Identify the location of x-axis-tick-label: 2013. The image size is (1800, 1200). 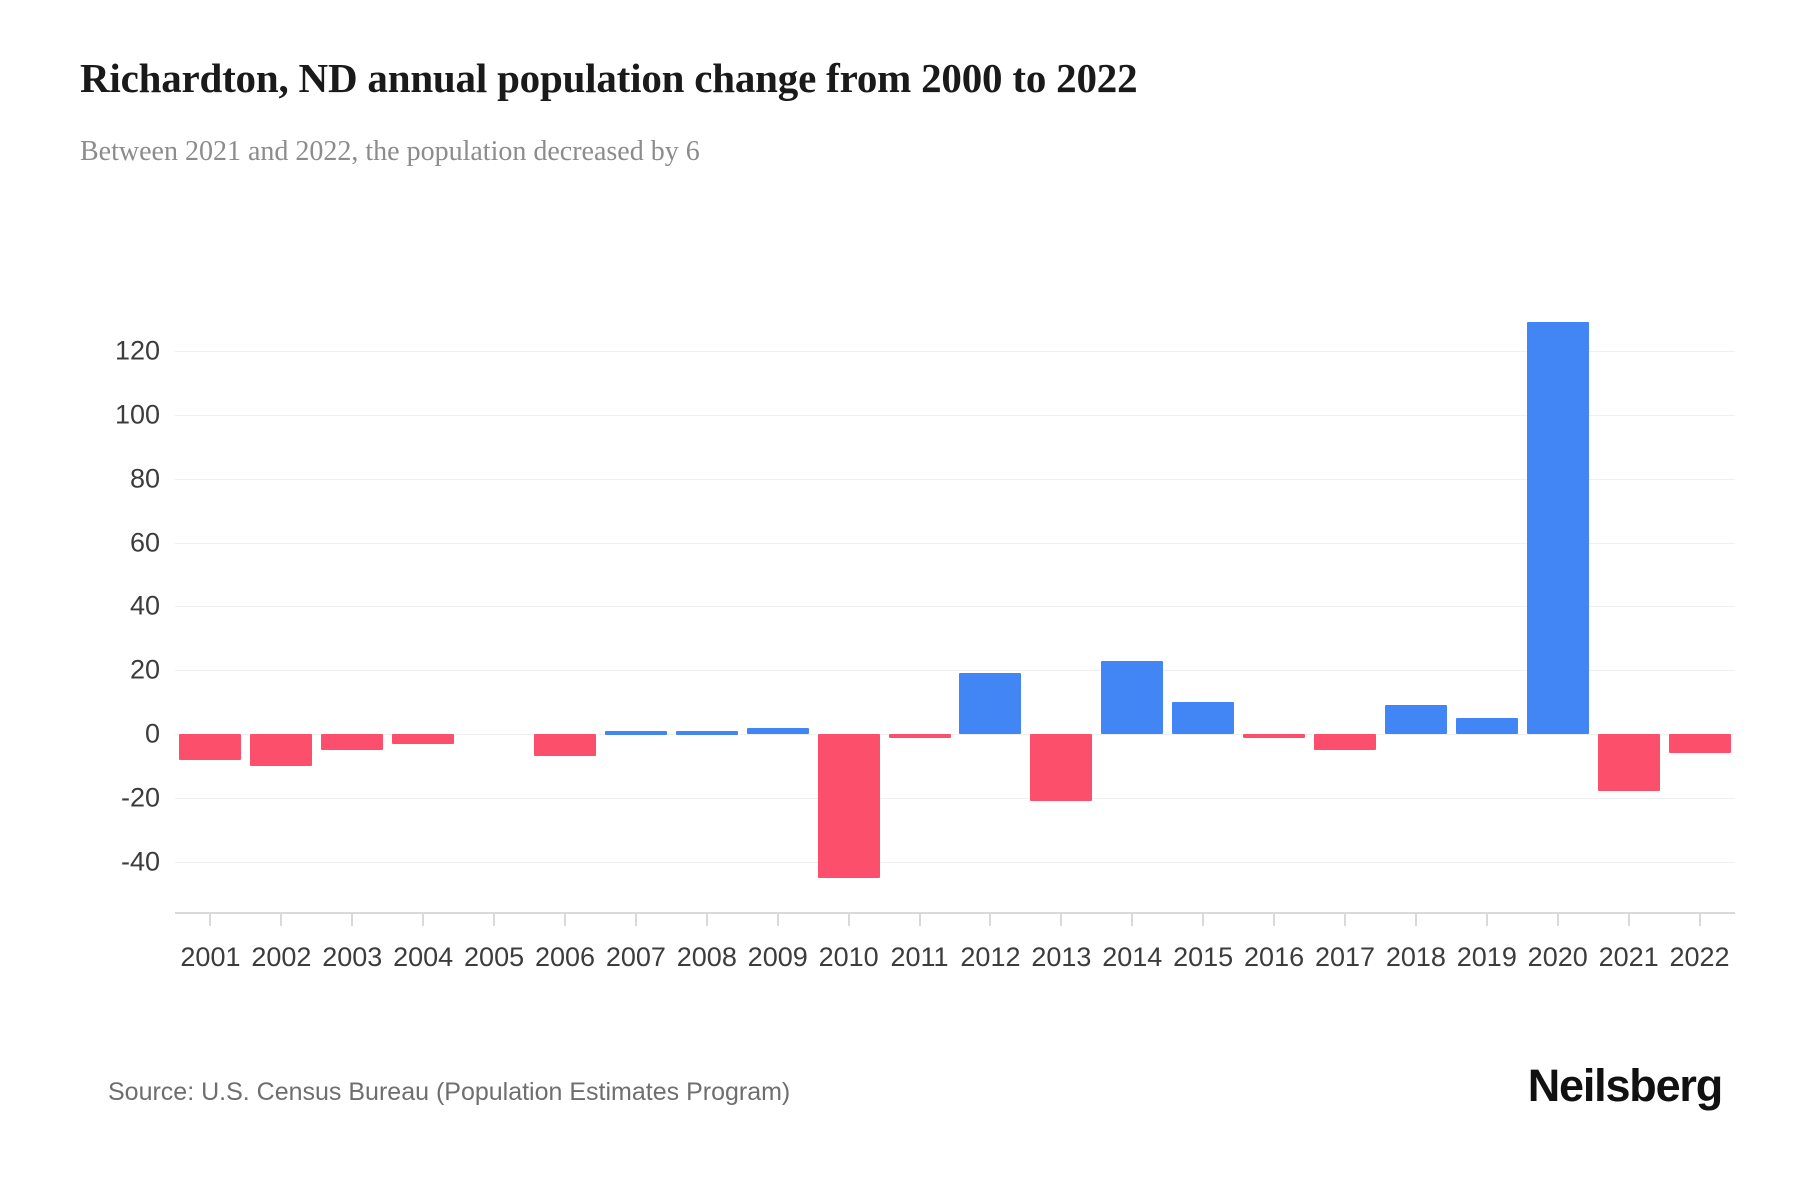
(1061, 957).